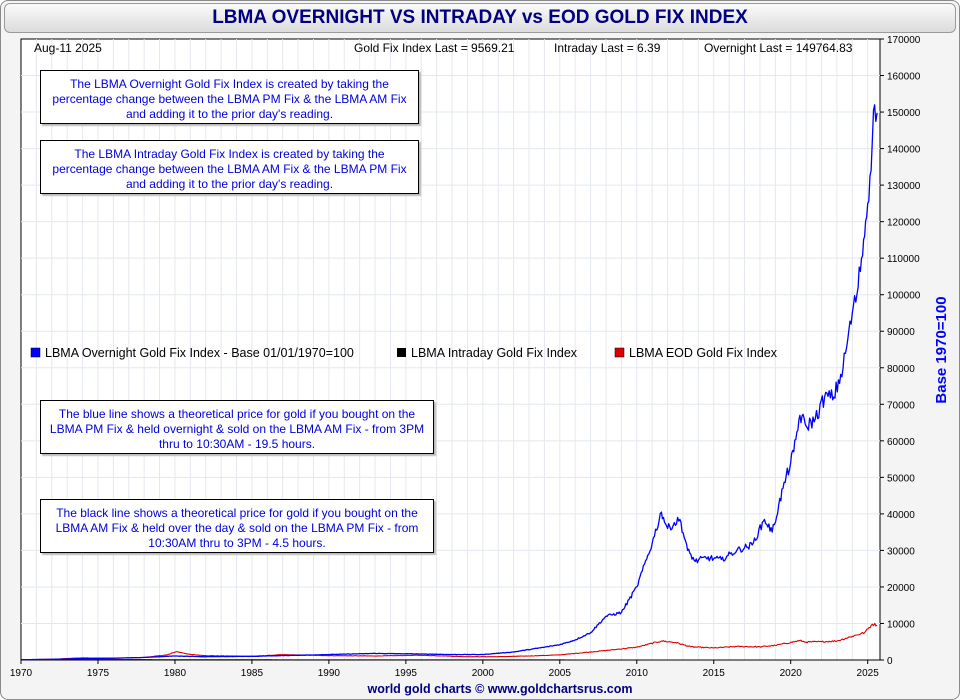 This screenshot has width=960, height=700. Describe the element at coordinates (252, 673) in the screenshot. I see `x-tick-label: 1985` at that location.